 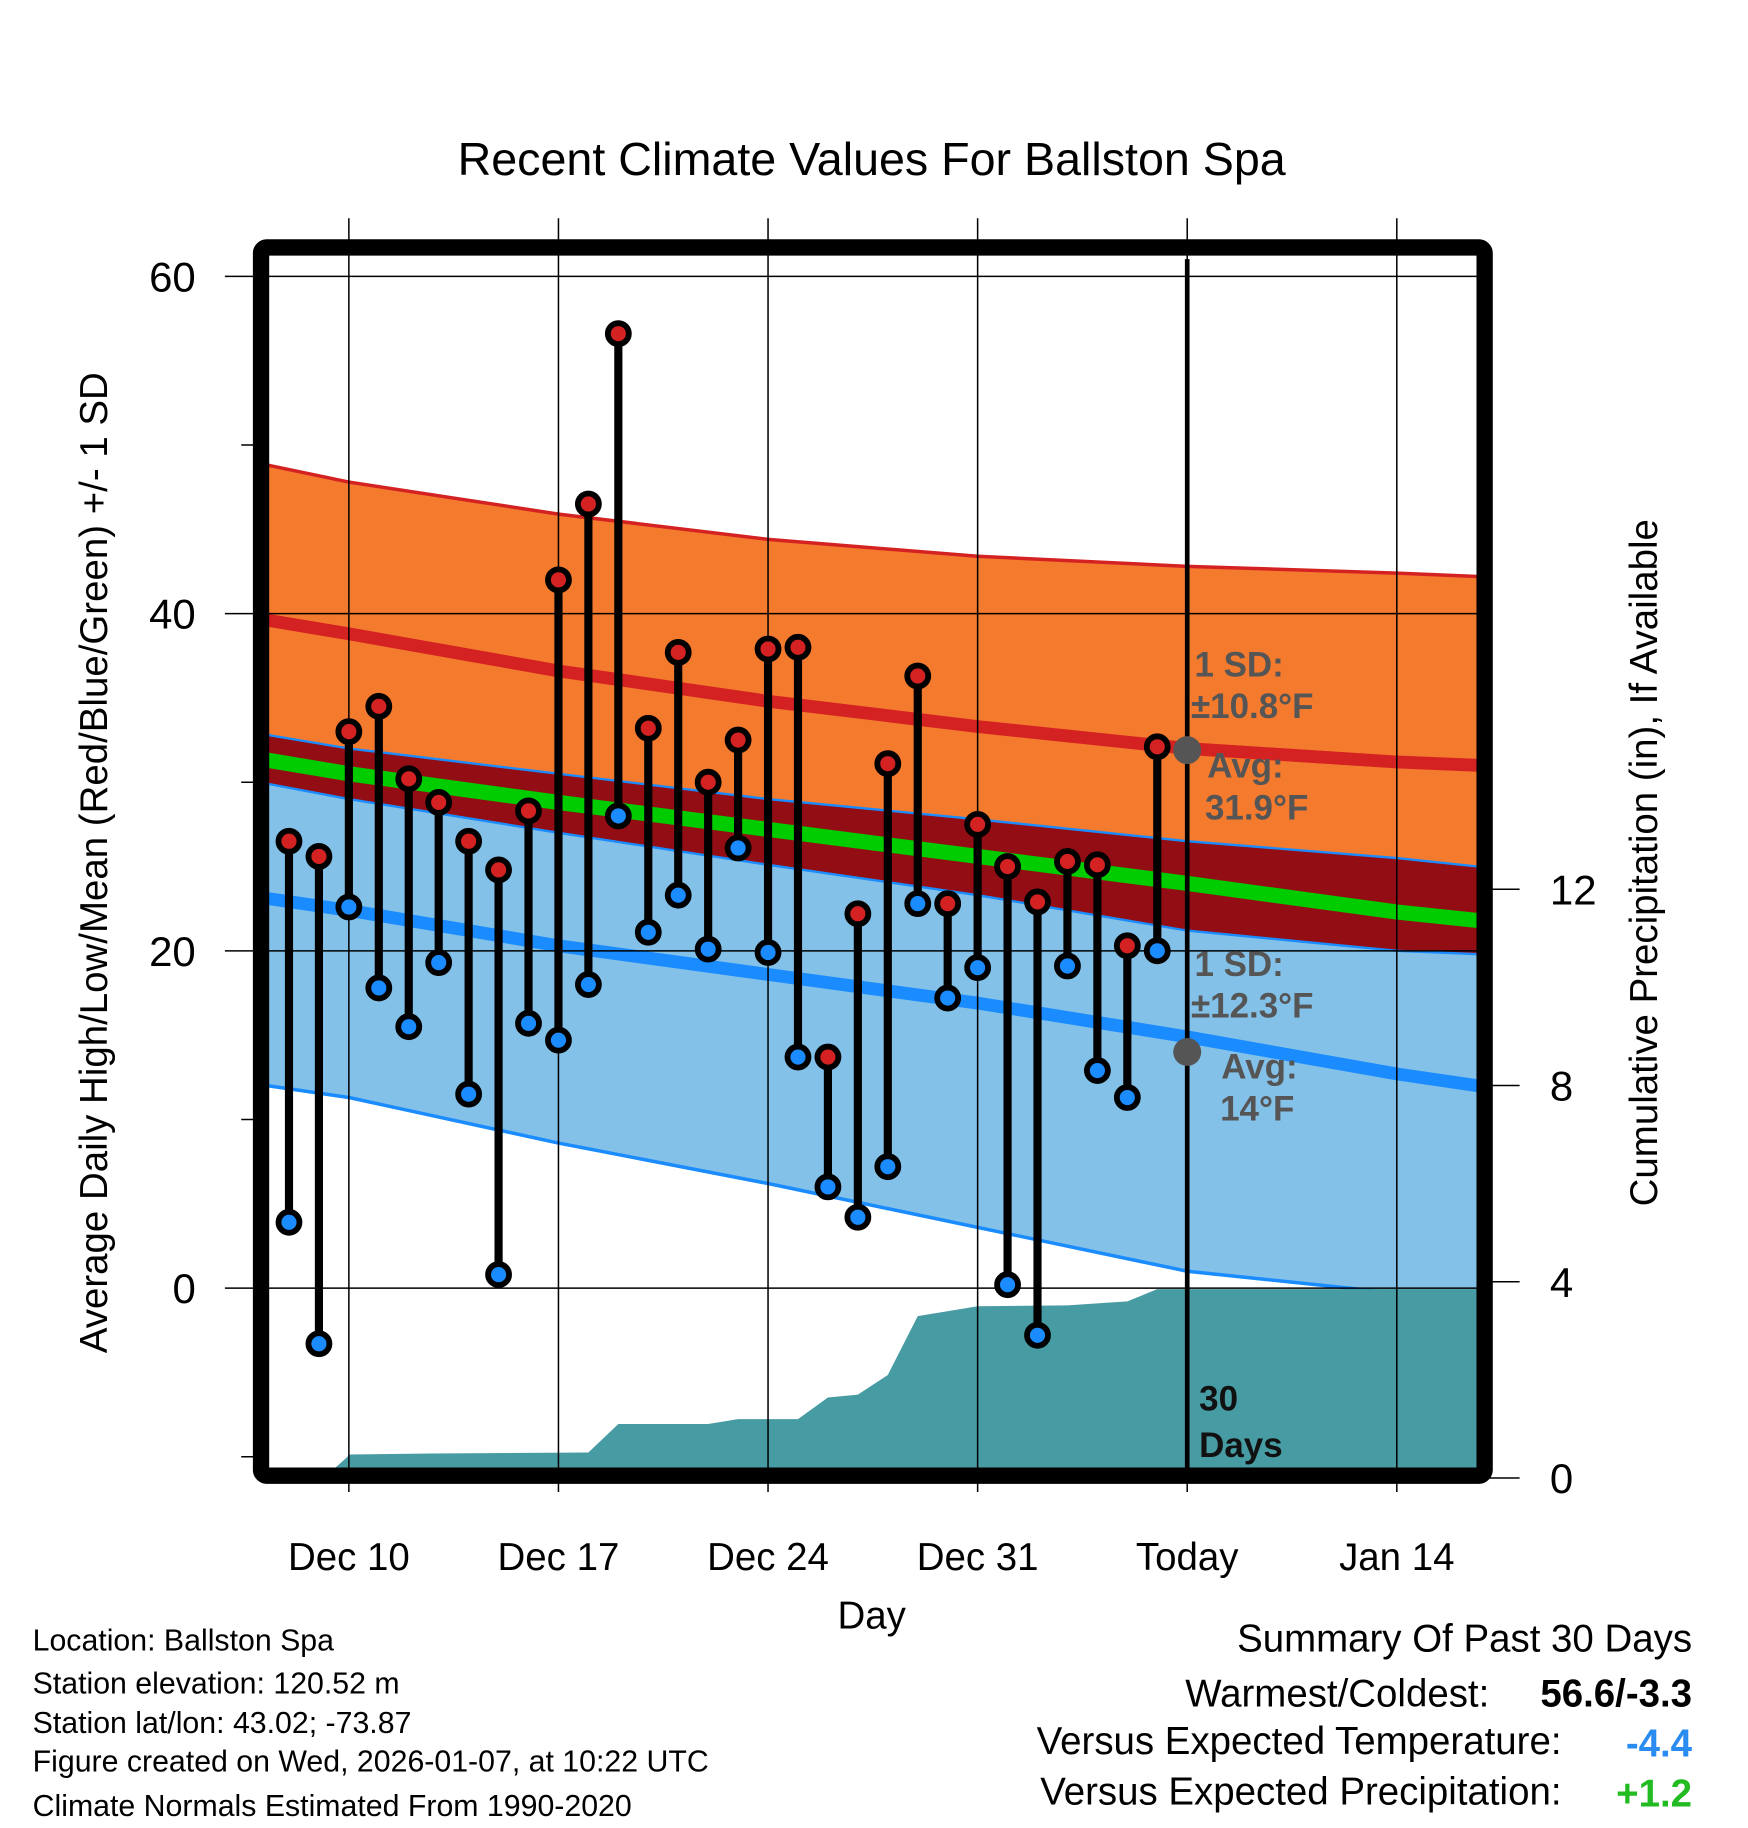 I want to click on summary-precip-label: Versus Expected Precipitation:, so click(x=1300, y=1791).